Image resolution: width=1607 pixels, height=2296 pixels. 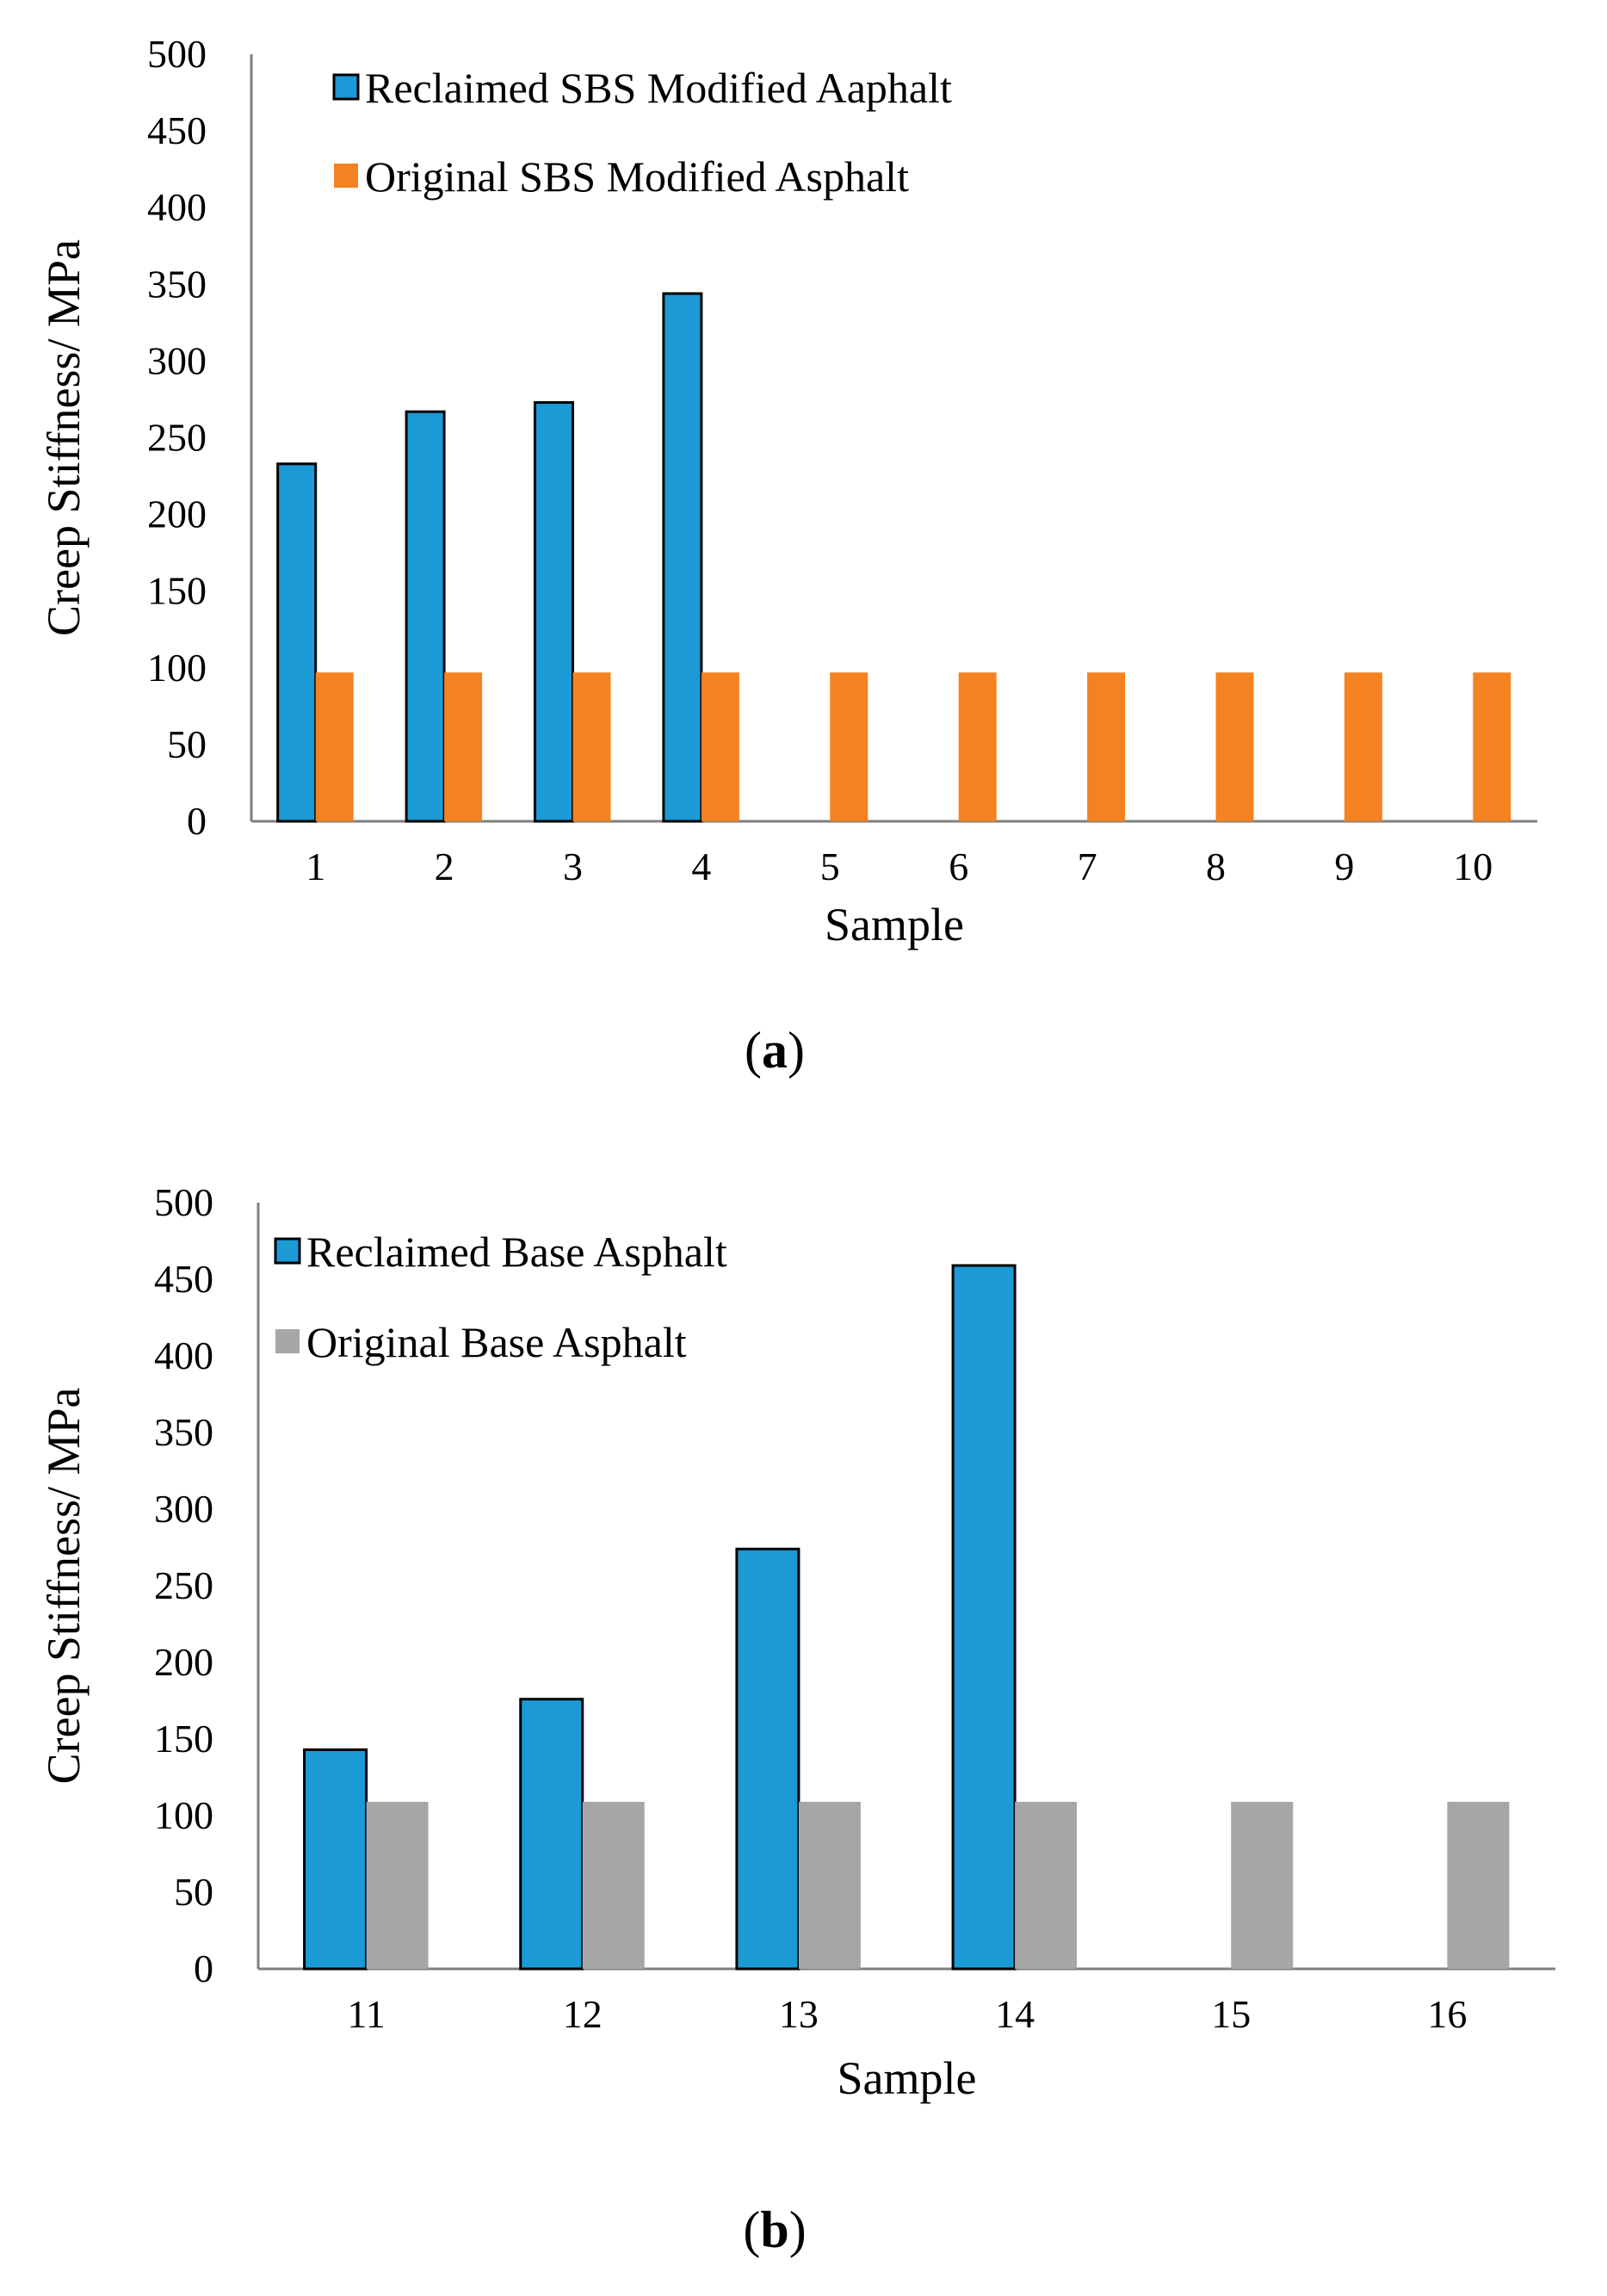 I want to click on x-tick-label: 6, so click(x=958, y=866).